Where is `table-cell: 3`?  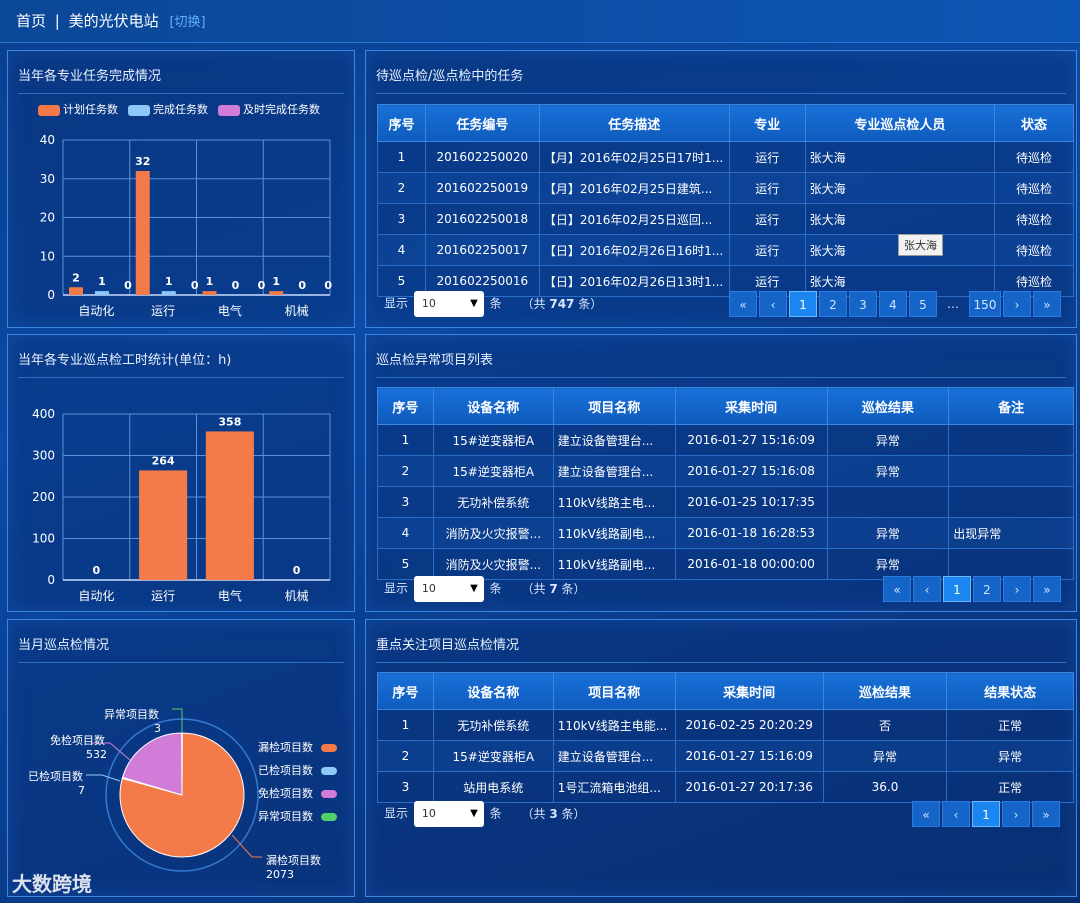
table-cell: 3 is located at coordinates (401, 219).